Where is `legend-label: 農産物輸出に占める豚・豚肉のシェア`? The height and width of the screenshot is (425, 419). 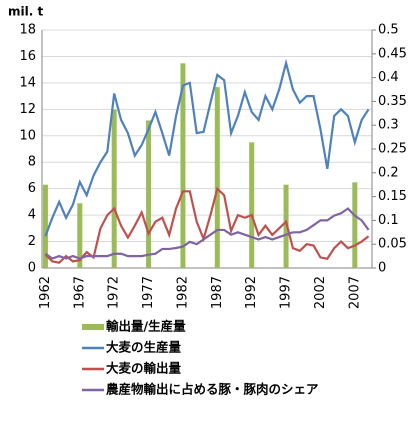
legend-label: 農産物輸出に占める豚・豚肉のシェア is located at coordinates (212, 389).